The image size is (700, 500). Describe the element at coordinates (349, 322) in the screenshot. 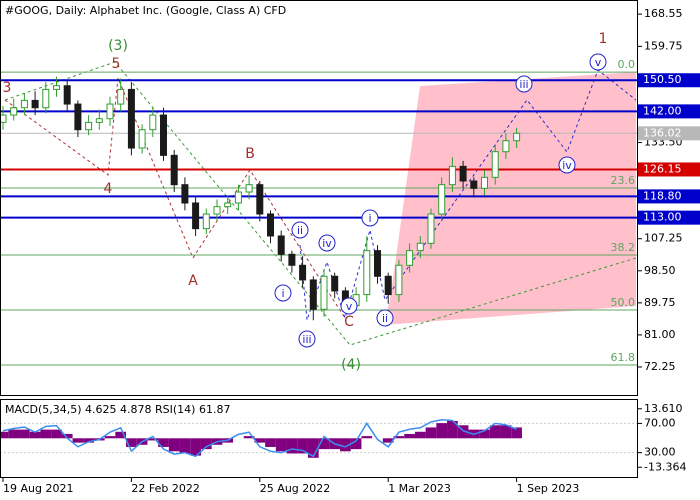

I see `wave-label: C` at that location.